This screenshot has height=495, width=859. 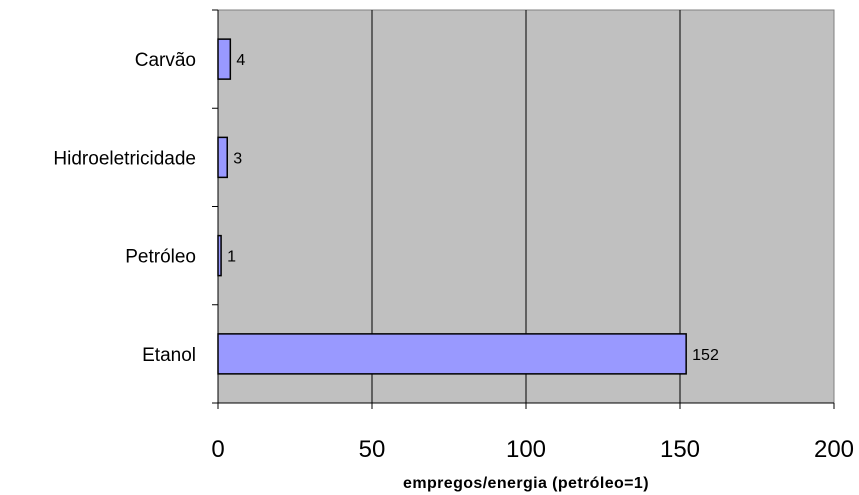 I want to click on bar-carvao, so click(x=224, y=59).